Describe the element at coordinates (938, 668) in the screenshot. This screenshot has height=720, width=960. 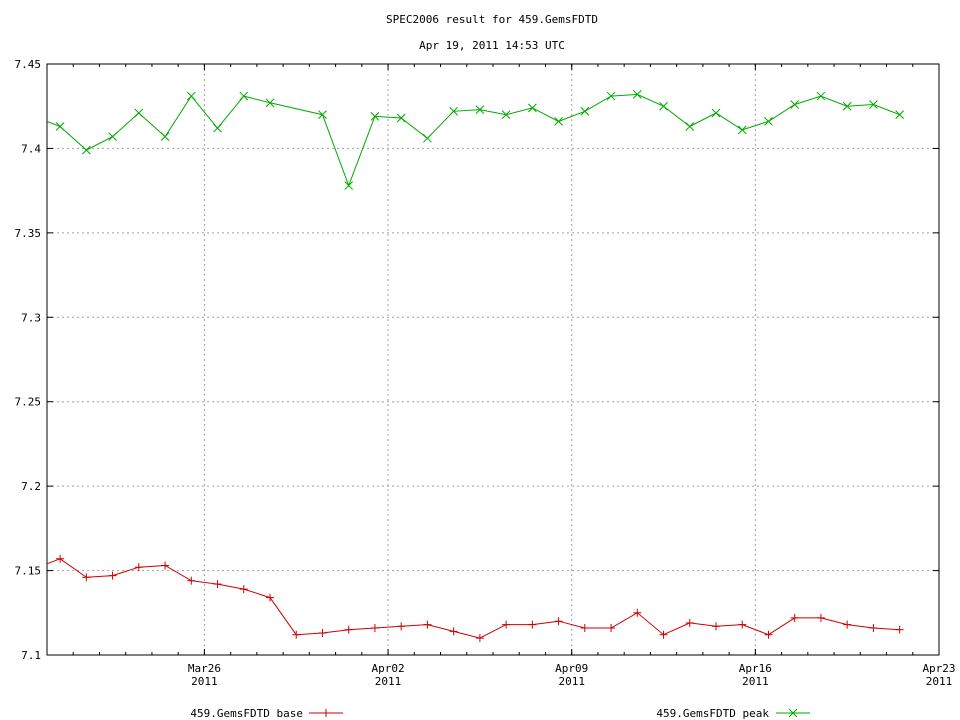
I see `x-tick-label: Apr23` at that location.